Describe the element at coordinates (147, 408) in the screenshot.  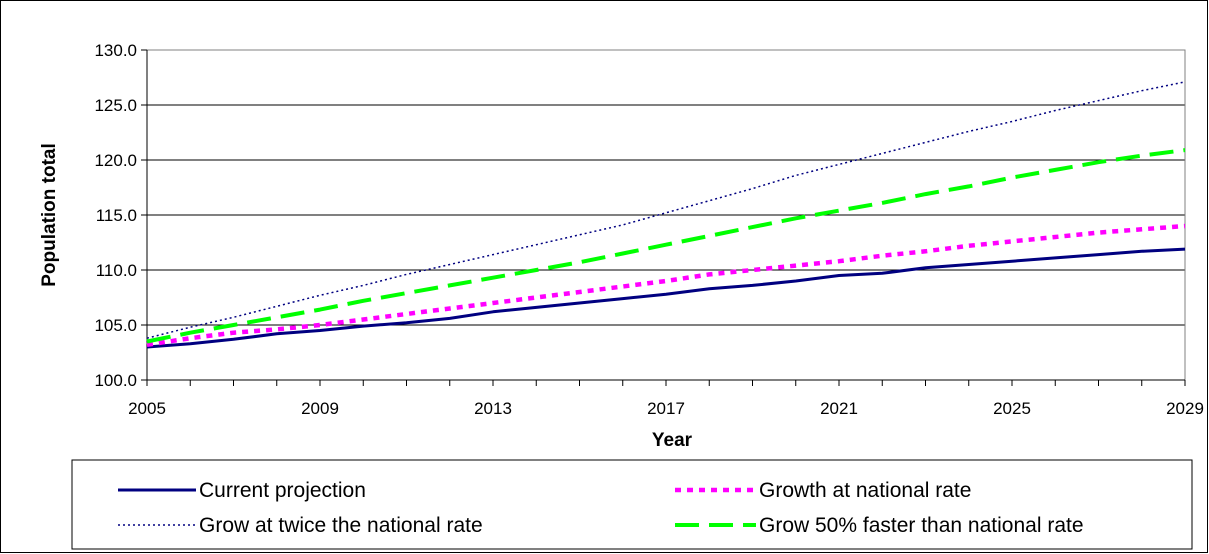
I see `x-tick-label: 2005` at that location.